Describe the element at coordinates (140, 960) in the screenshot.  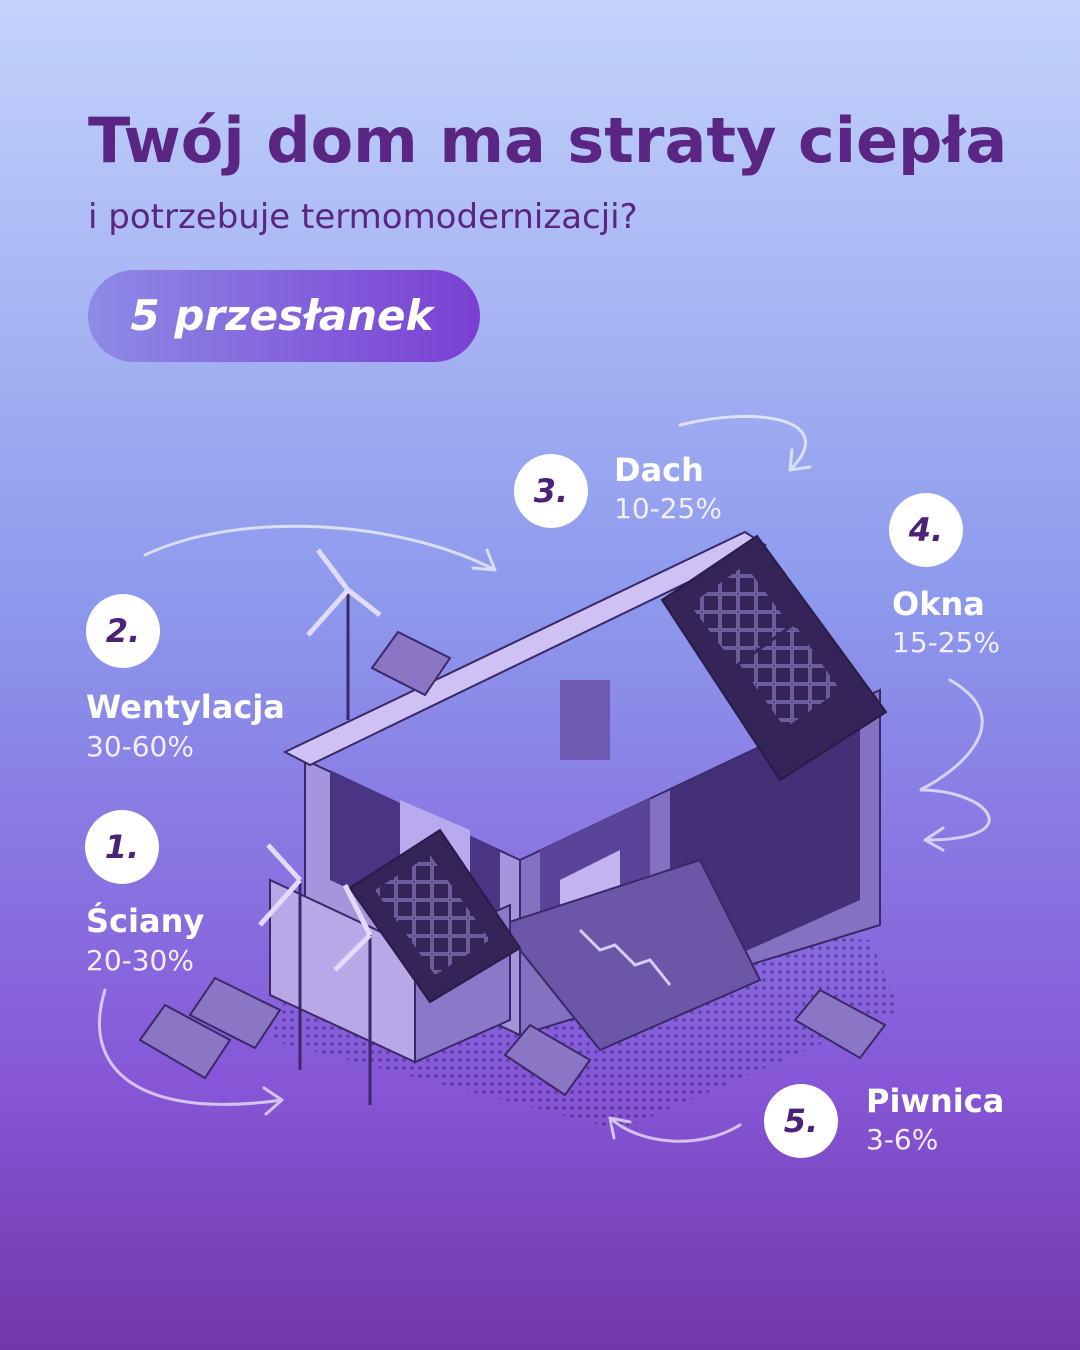
I see `item-range: 20-30%` at that location.